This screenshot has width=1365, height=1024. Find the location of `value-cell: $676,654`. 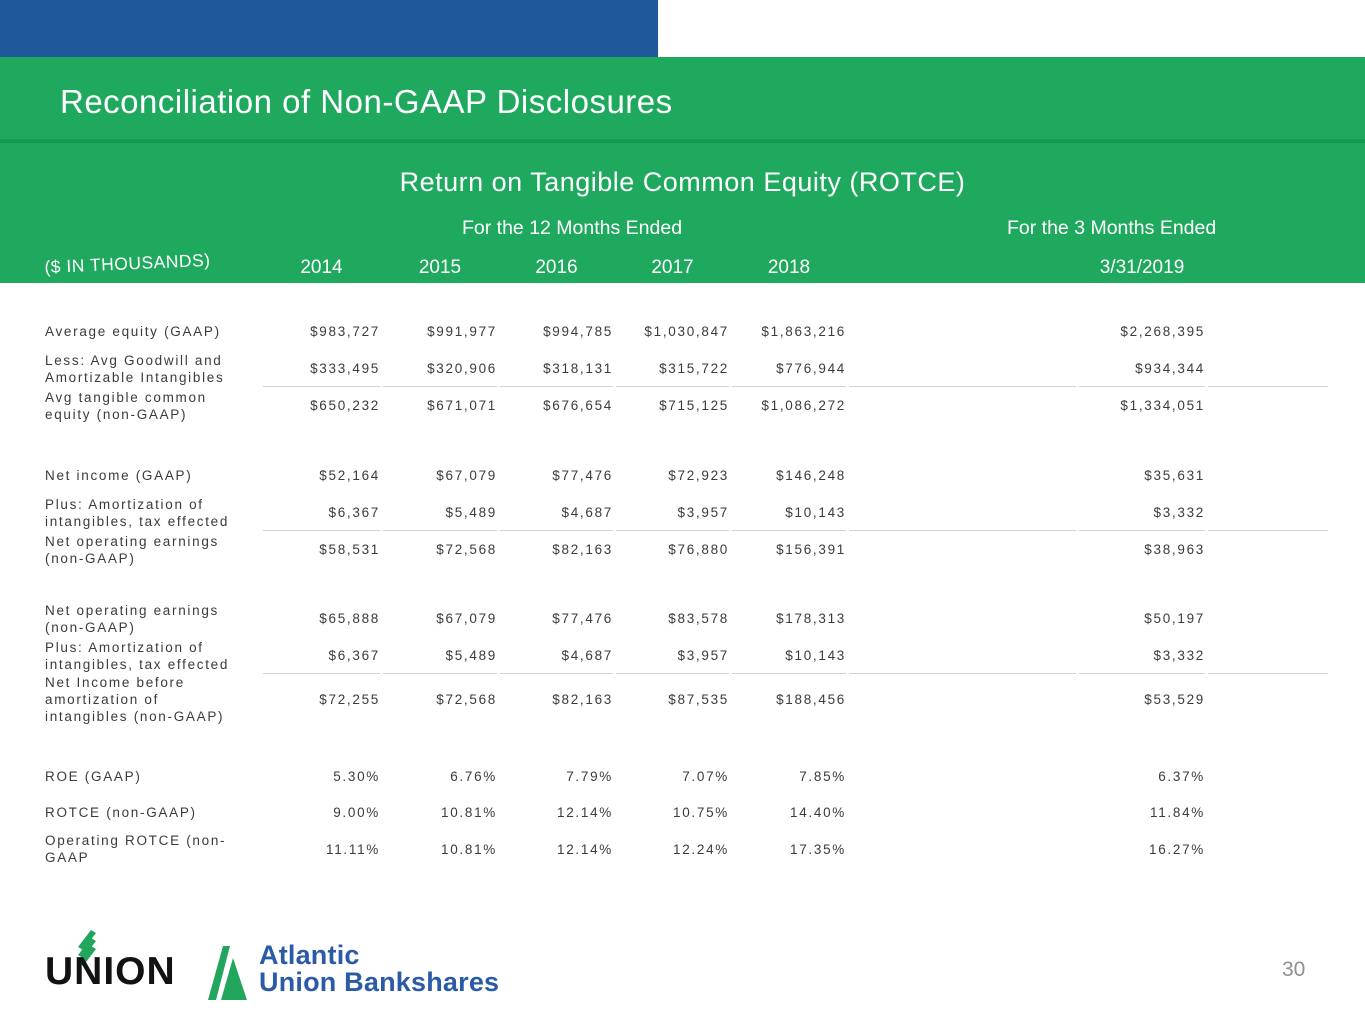

value-cell: $676,654 is located at coordinates (578, 405).